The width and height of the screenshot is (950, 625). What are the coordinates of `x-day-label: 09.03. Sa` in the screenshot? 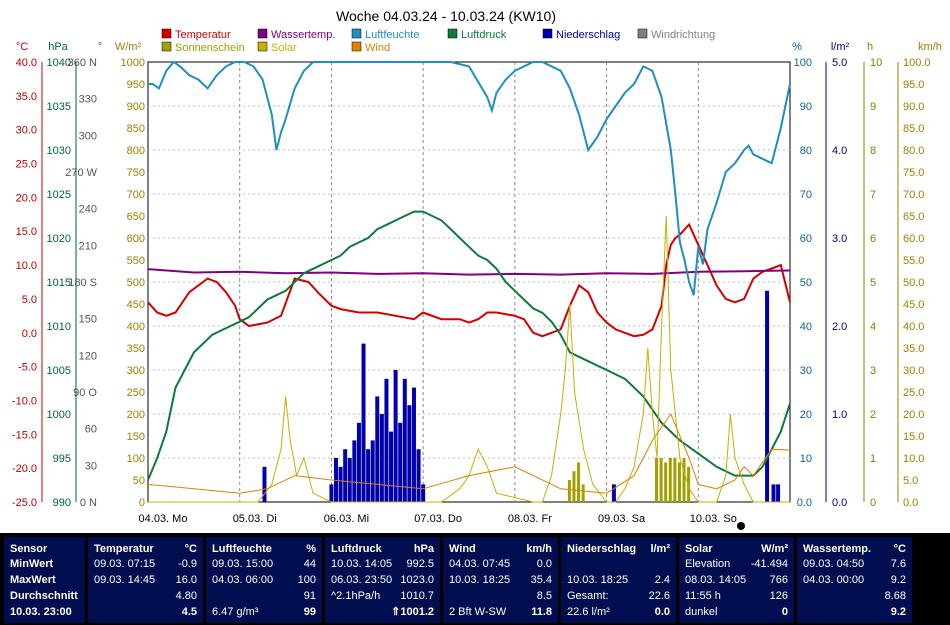 It's located at (622, 519).